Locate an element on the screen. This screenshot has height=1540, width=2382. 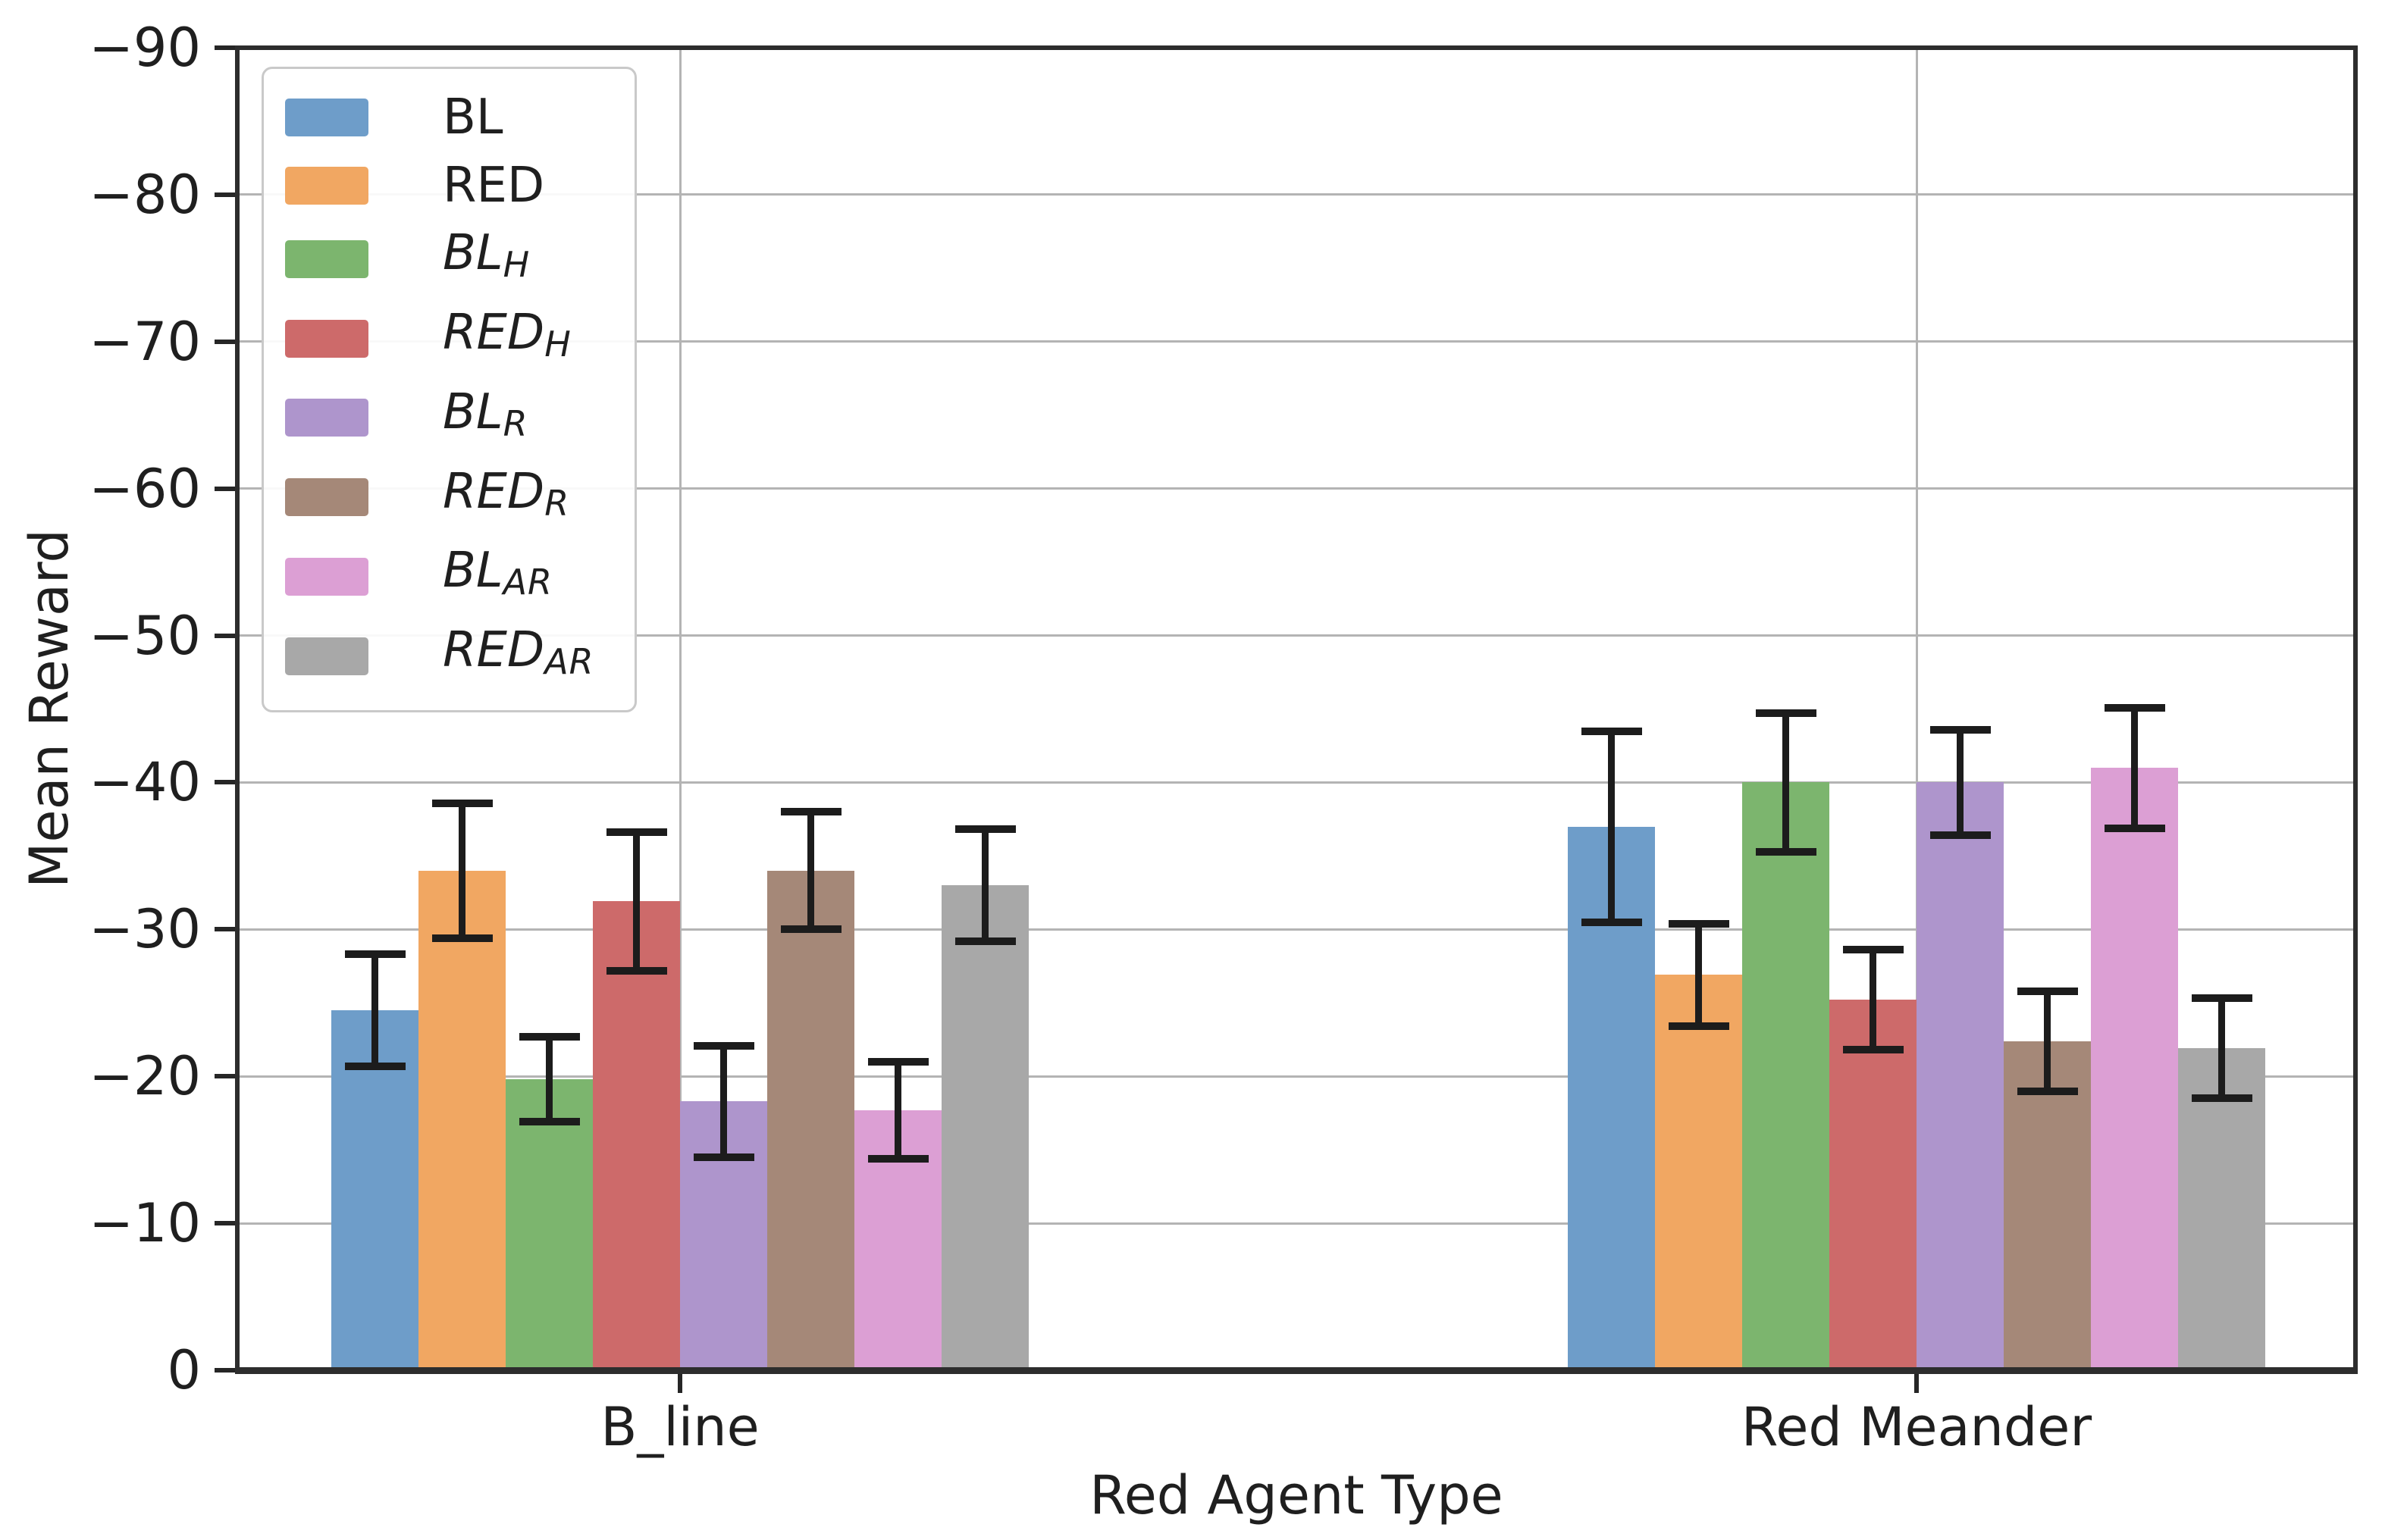
legend: BL RED BLH REDH BLR REDR BLAR REDAR is located at coordinates (449, 389).